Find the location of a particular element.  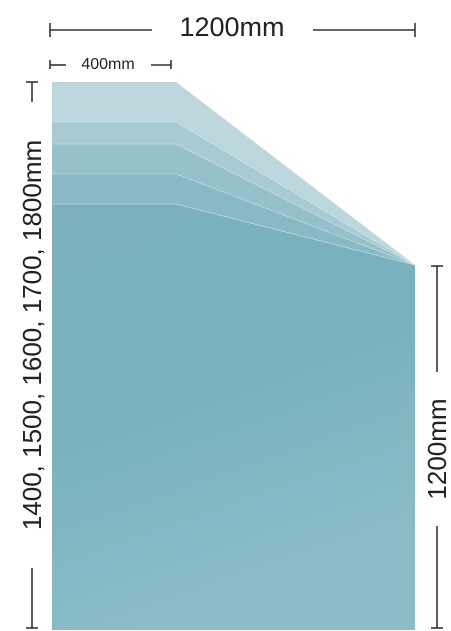

left-height-dimension: 1400, 1500, 1600, 1700, 1800mm is located at coordinates (32, 355).